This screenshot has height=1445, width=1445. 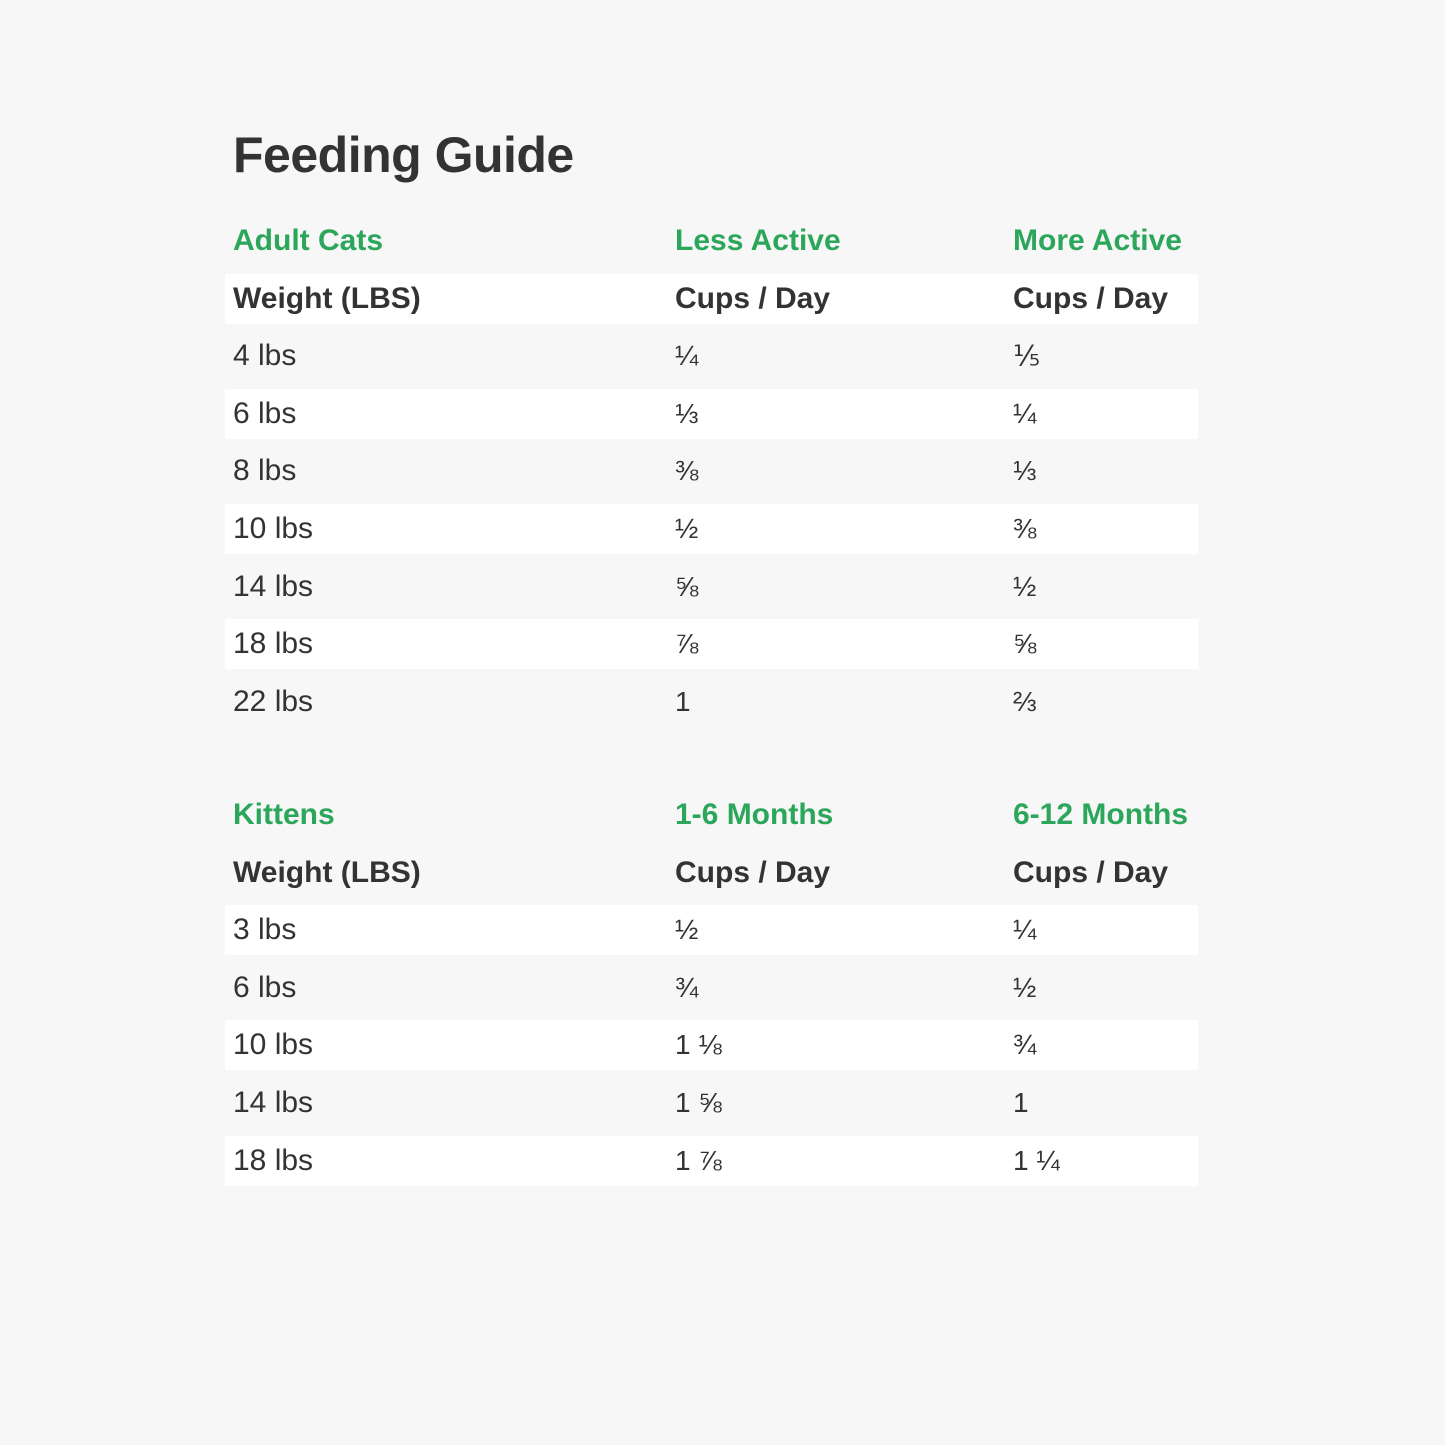 I want to click on table-row-cell: 3 lbs, so click(x=265, y=930).